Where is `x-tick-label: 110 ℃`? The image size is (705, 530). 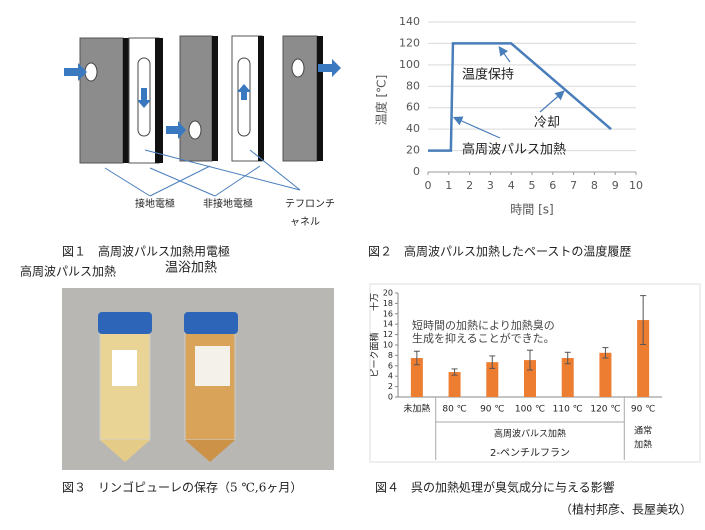
x-tick-label: 110 ℃ is located at coordinates (568, 410).